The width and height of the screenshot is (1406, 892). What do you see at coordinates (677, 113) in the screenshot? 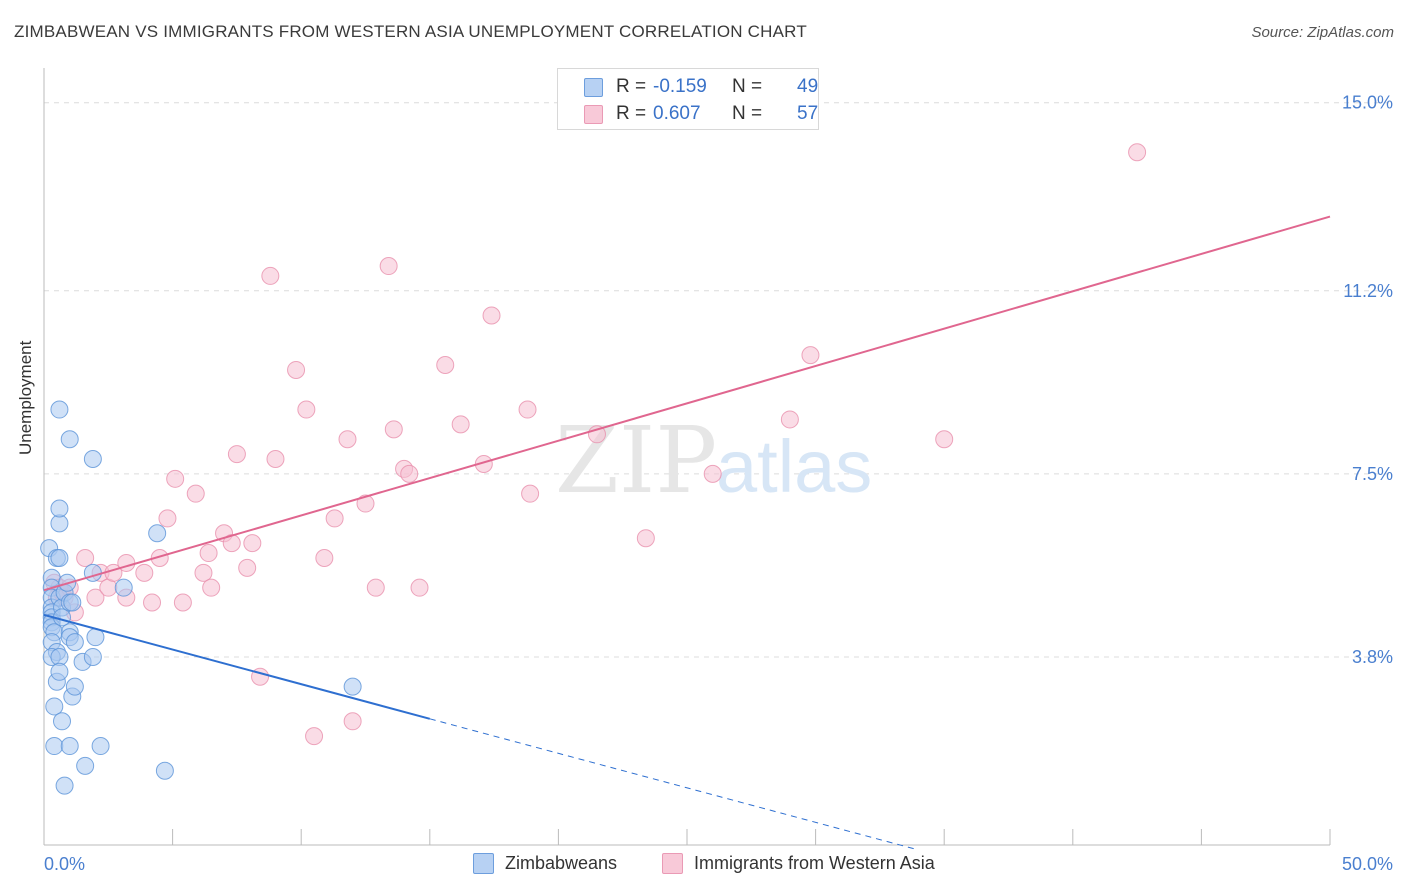
I see `legend-r-value: 0.607` at bounding box center [677, 113].